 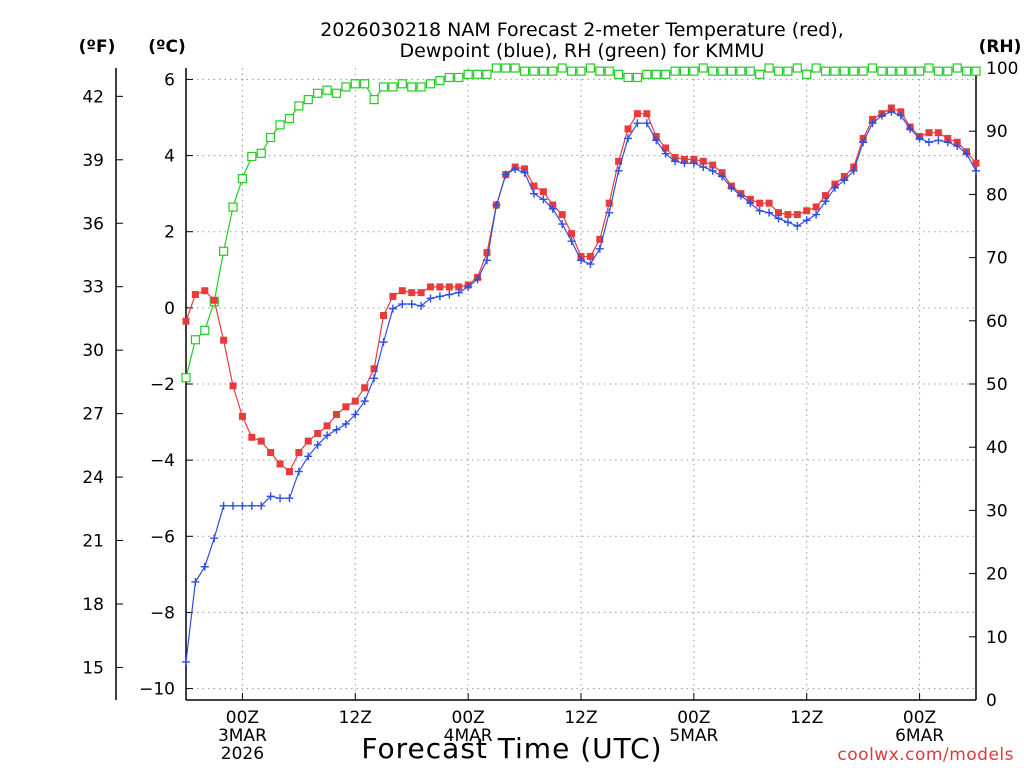 I want to click on celsius-tick-label: −4, so click(x=162, y=461).